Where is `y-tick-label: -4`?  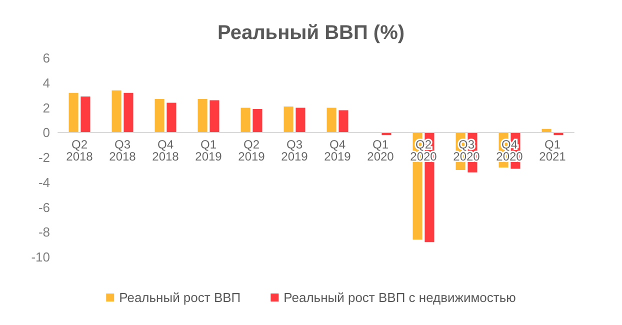
y-tick-label: -4 is located at coordinates (44, 182).